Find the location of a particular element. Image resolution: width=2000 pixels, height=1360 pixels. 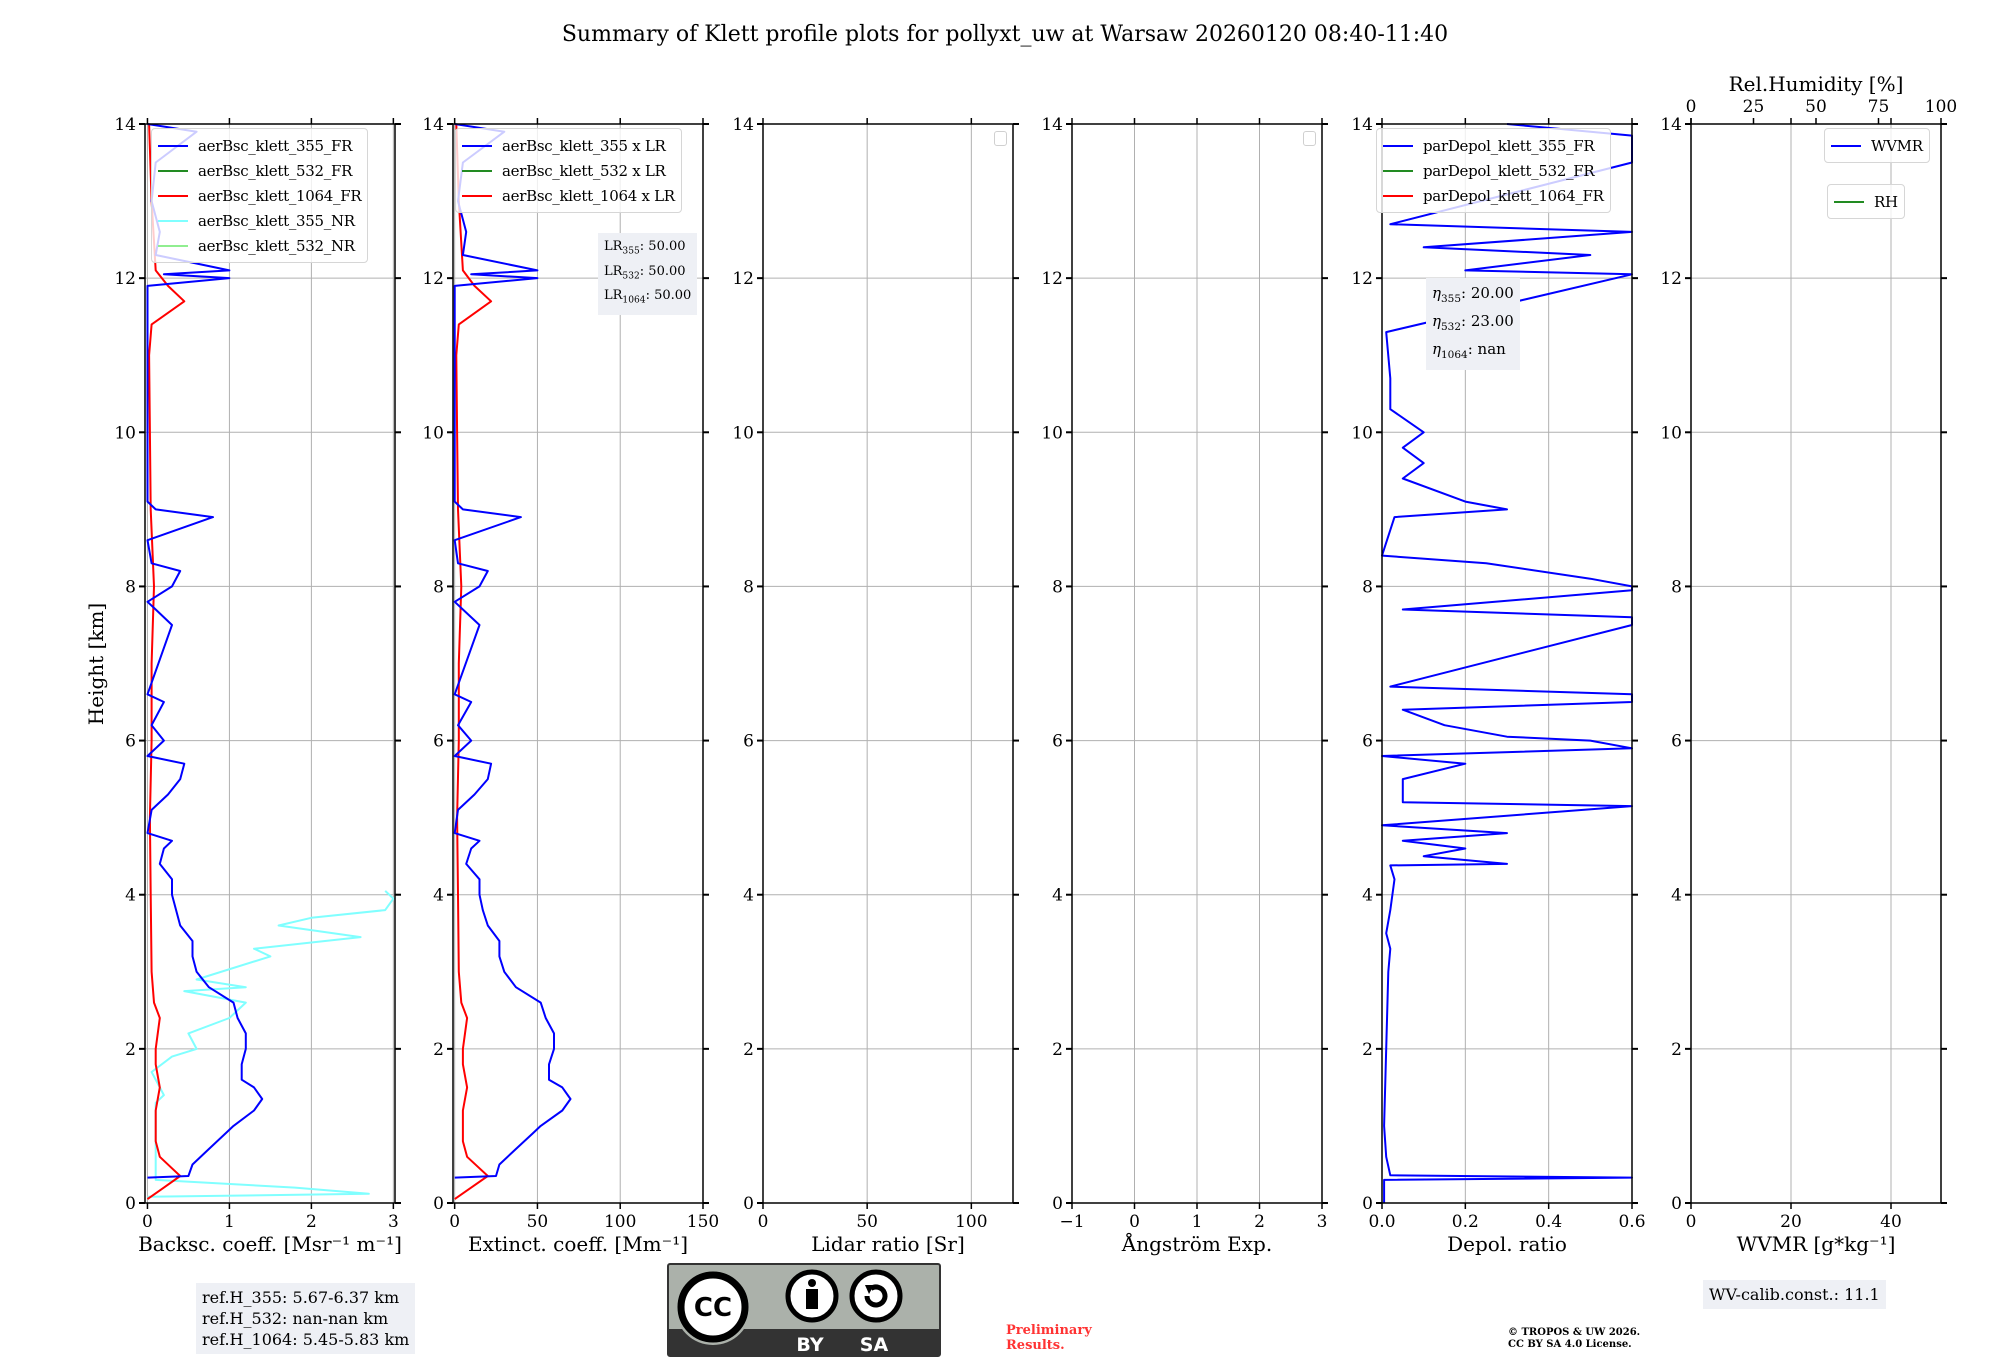

panel-lidar-ratio: 0 50 100 0 2 4 6 8 10 12 14 is located at coordinates (875, 673).